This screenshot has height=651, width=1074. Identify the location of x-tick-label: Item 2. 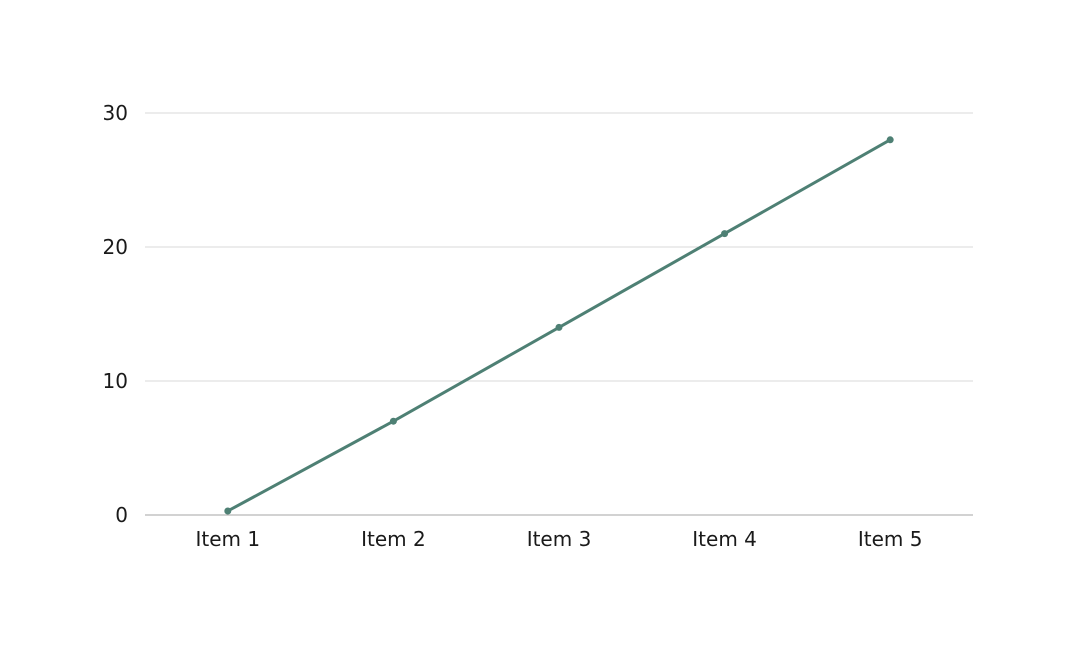
(393, 539).